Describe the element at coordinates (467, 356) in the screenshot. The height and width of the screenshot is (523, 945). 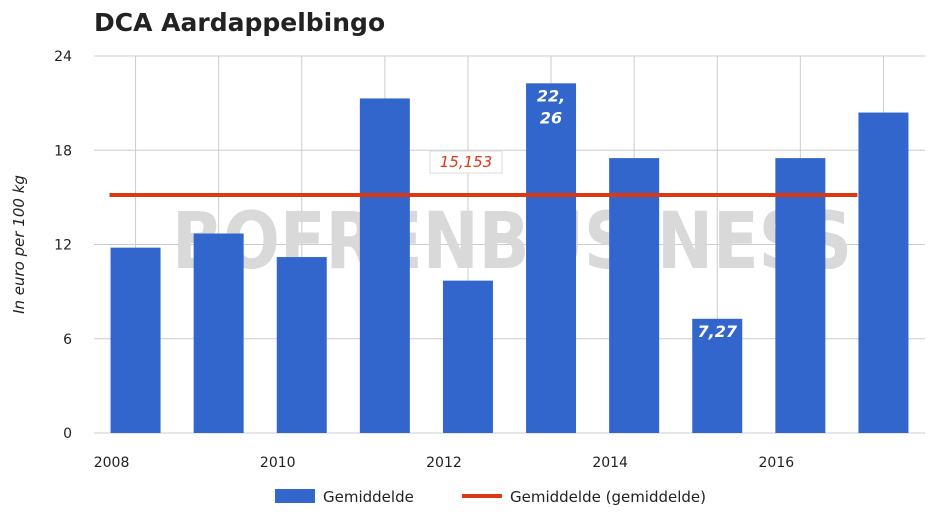
I see `bar-2012` at that location.